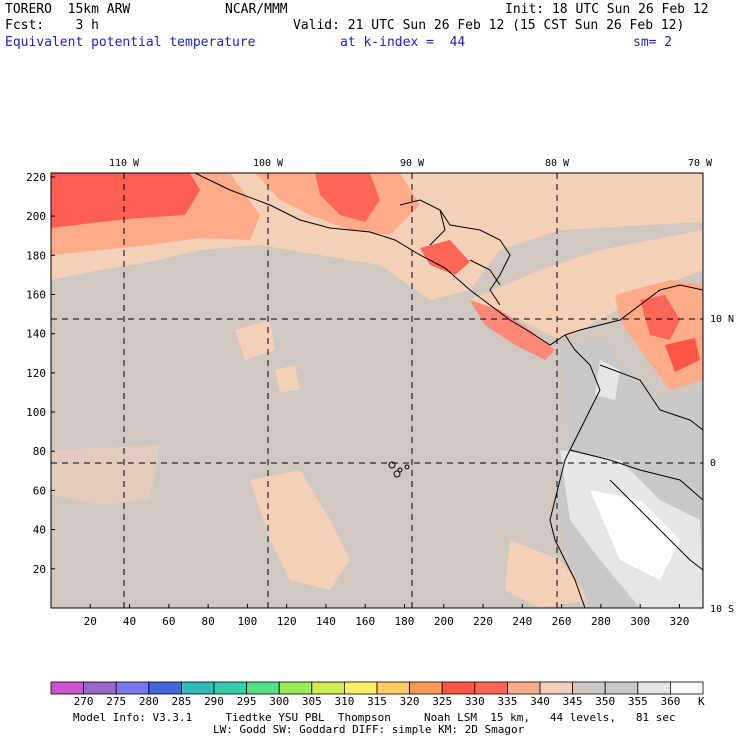  What do you see at coordinates (562, 621) in the screenshot?
I see `x-tick-label: 260` at bounding box center [562, 621].